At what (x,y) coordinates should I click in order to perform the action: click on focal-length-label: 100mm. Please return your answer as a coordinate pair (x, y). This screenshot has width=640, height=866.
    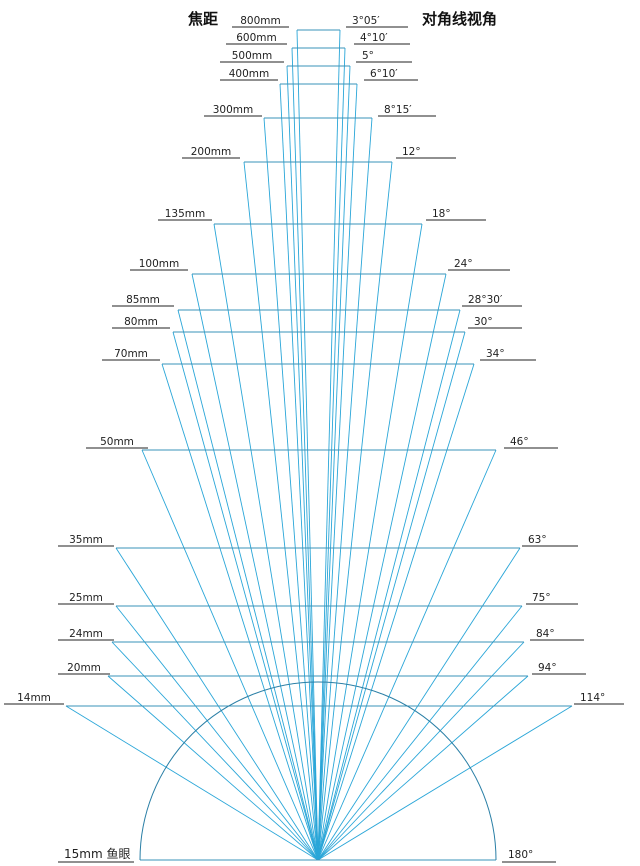
    Looking at the image, I should click on (159, 264).